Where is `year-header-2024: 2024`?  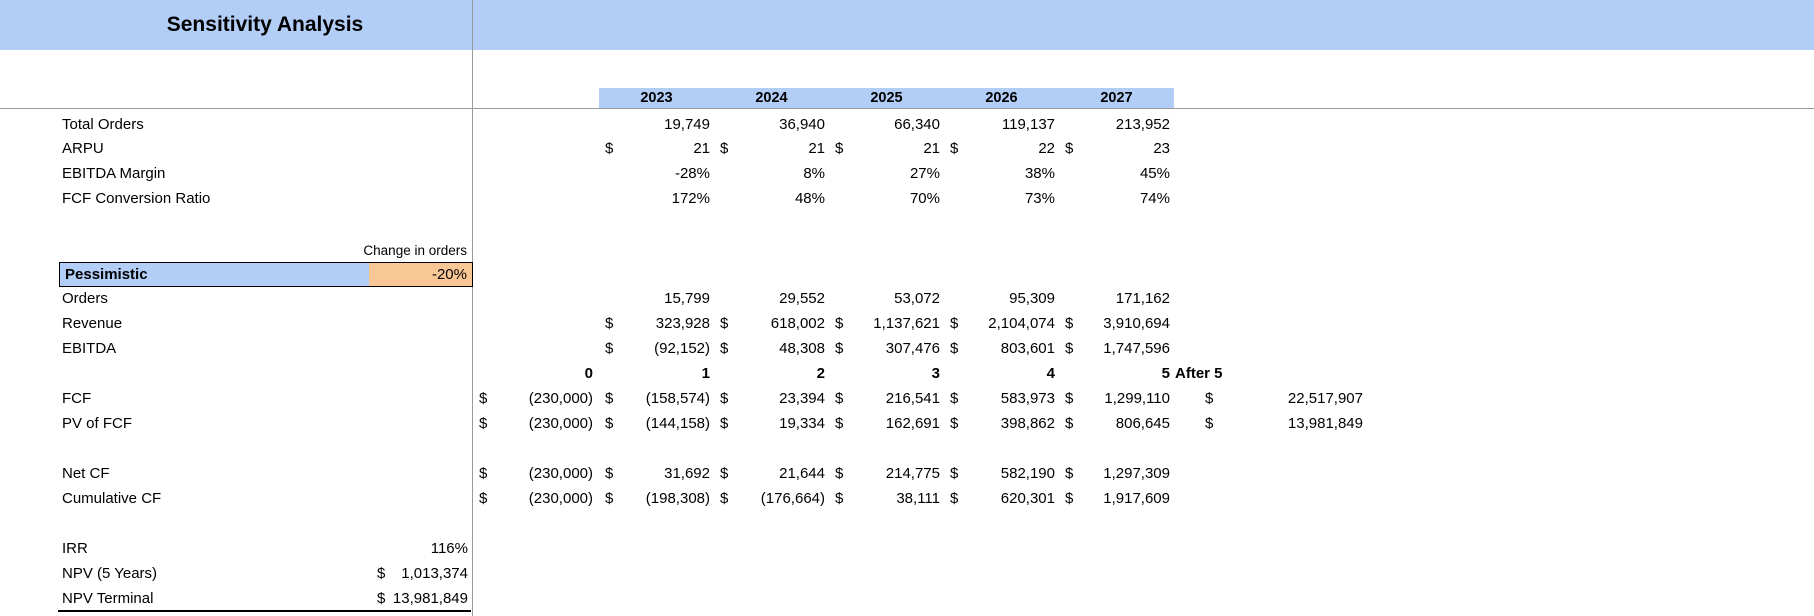
year-header-2024: 2024 is located at coordinates (771, 98).